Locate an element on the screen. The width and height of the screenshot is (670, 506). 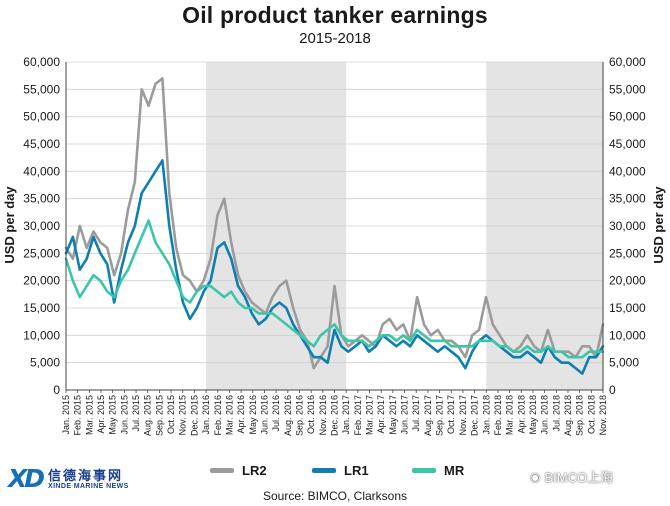
y-tick-label-right: 45,000 is located at coordinates (627, 144).